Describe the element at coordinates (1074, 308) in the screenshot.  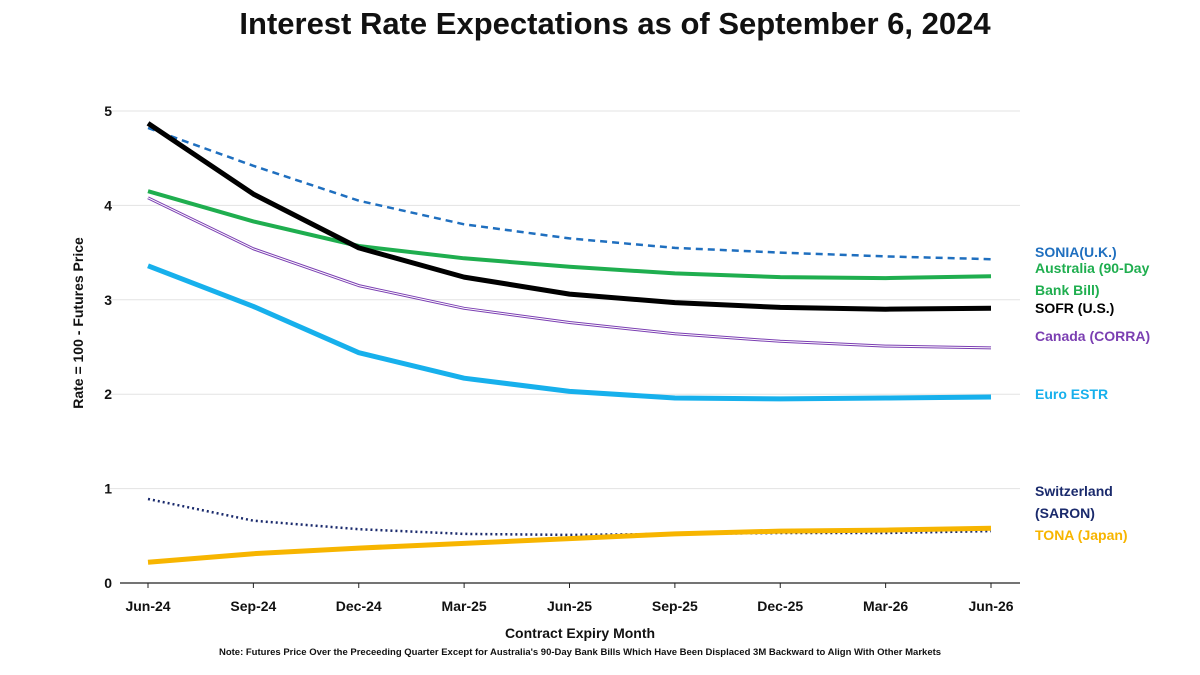
I see `series-label-sofr-u-s: SOFR (U.S.)` at that location.